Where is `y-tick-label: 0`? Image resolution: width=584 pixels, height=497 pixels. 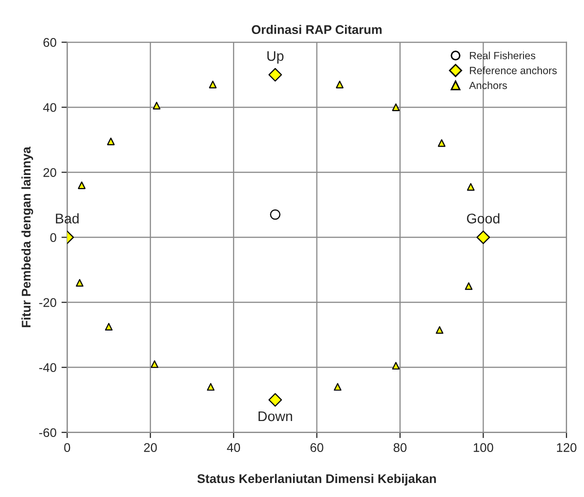 y-tick-label: 0 is located at coordinates (53, 237).